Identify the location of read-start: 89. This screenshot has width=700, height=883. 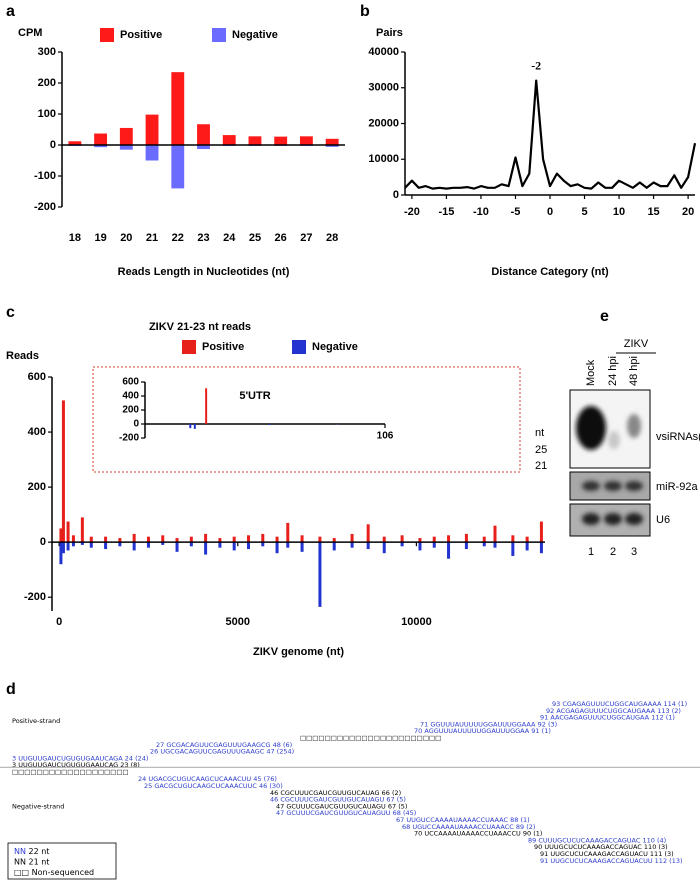
(532, 840).